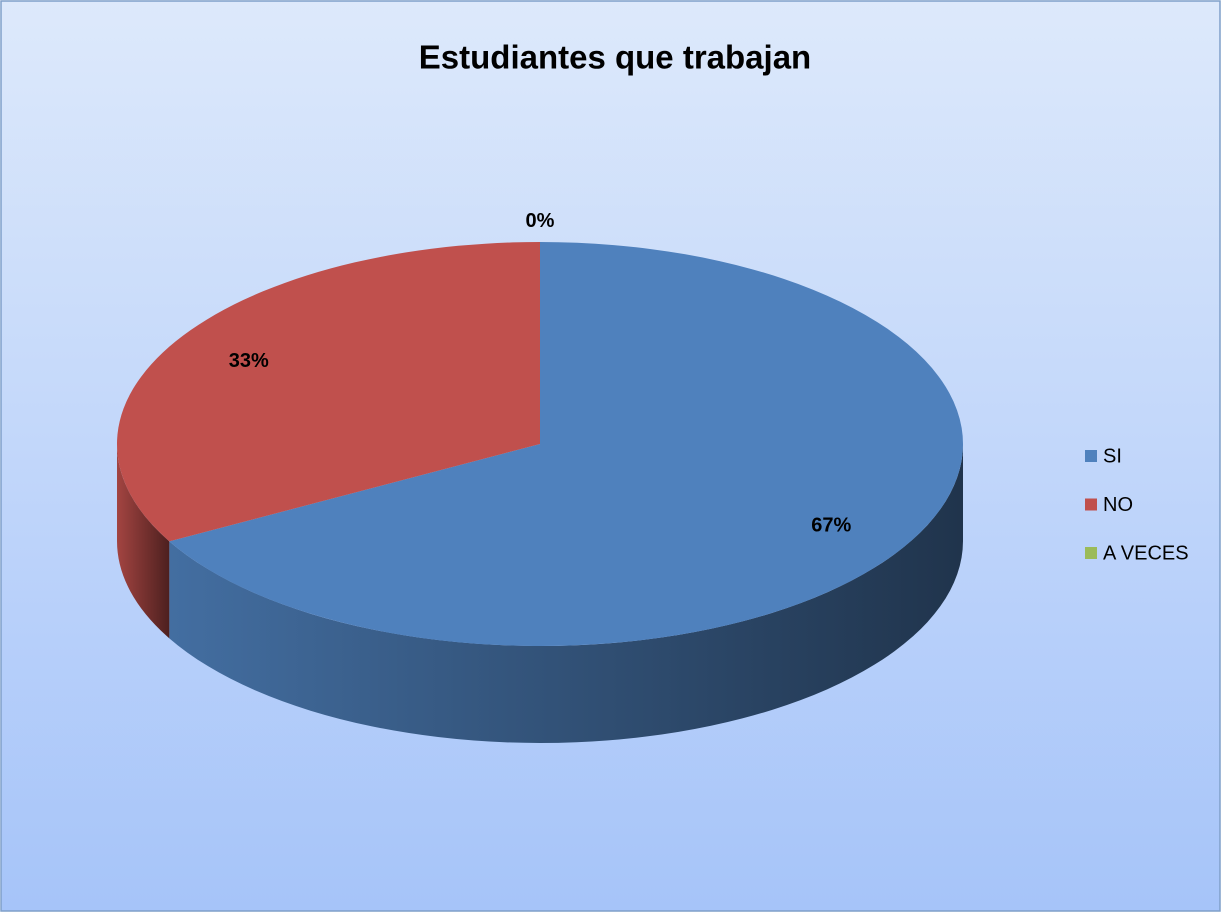 The width and height of the screenshot is (1222, 913). I want to click on data-label: 67%, so click(831, 526).